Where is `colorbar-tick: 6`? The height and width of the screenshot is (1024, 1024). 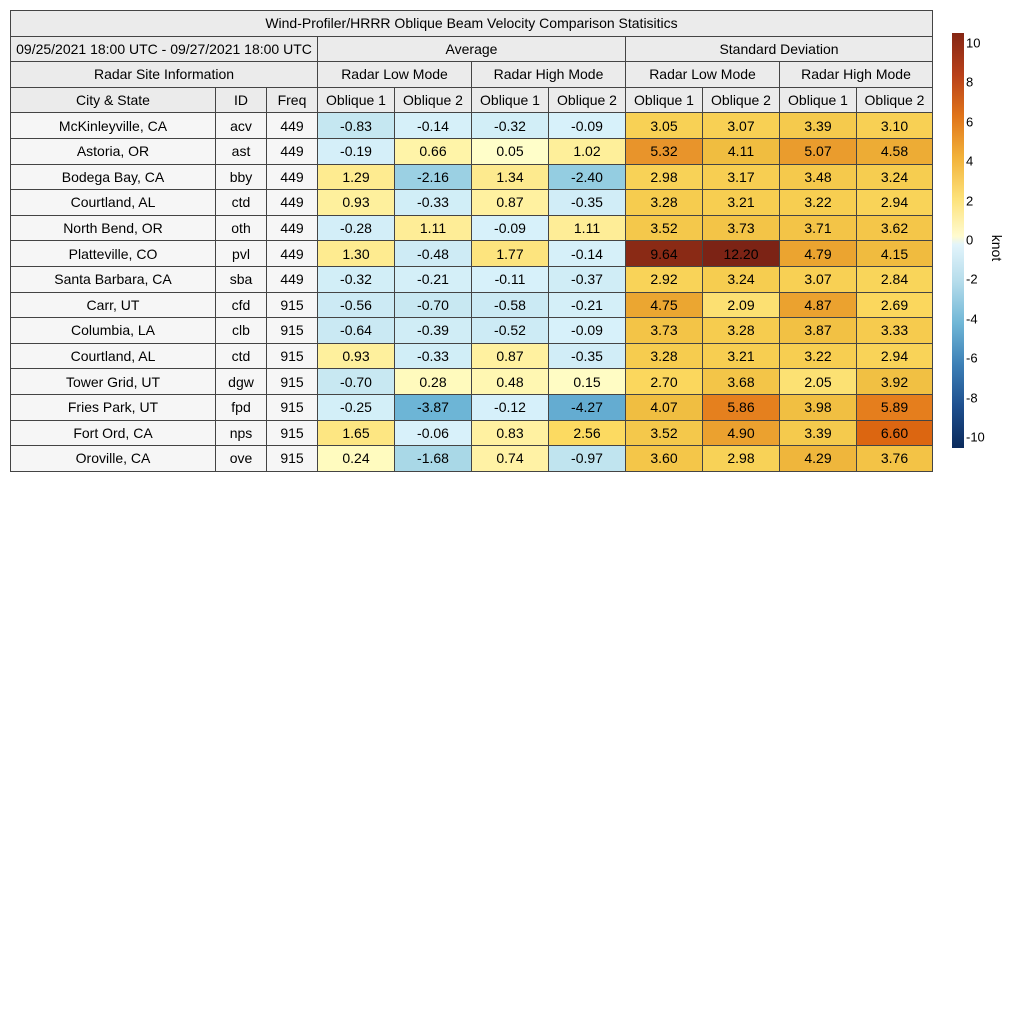
colorbar-tick: 6 is located at coordinates (970, 122).